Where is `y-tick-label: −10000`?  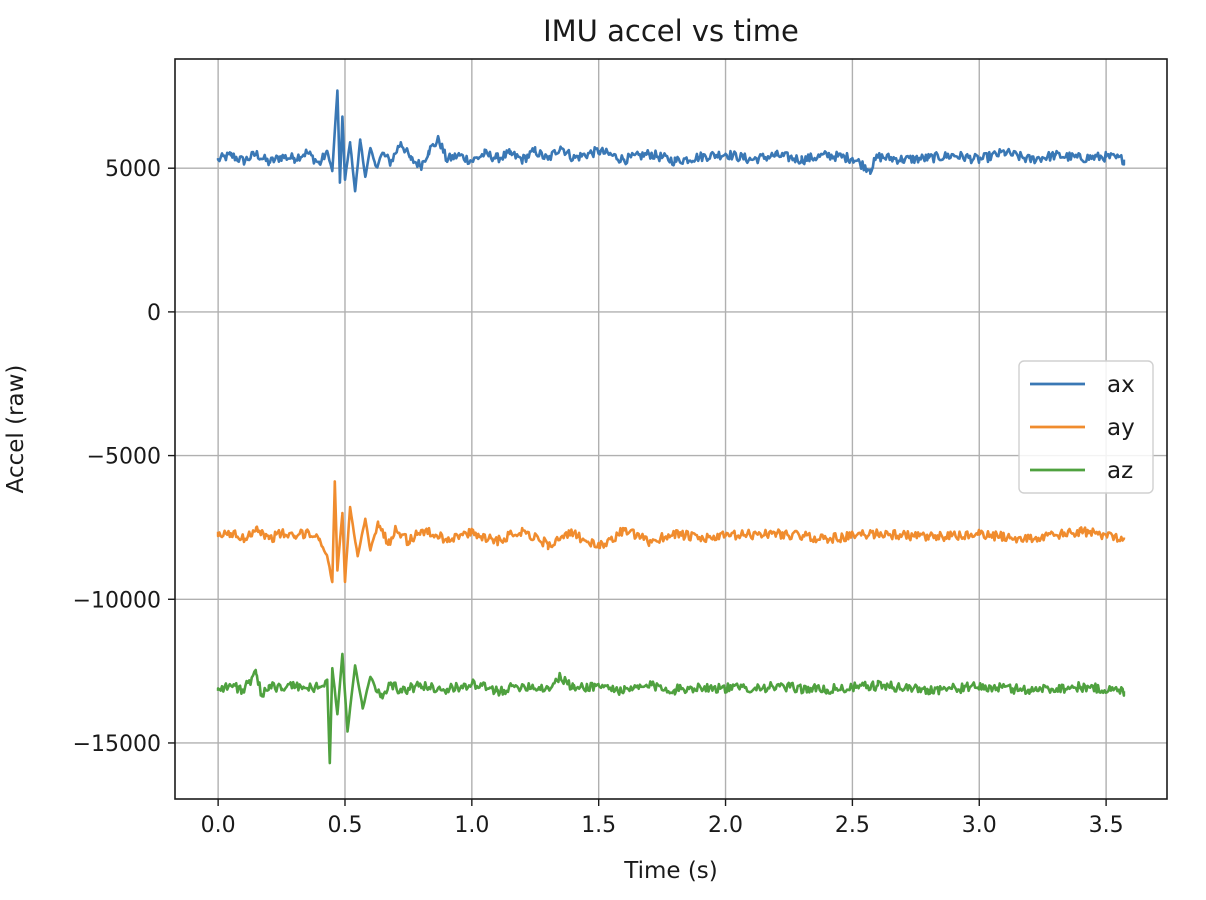 y-tick-label: −10000 is located at coordinates (117, 600).